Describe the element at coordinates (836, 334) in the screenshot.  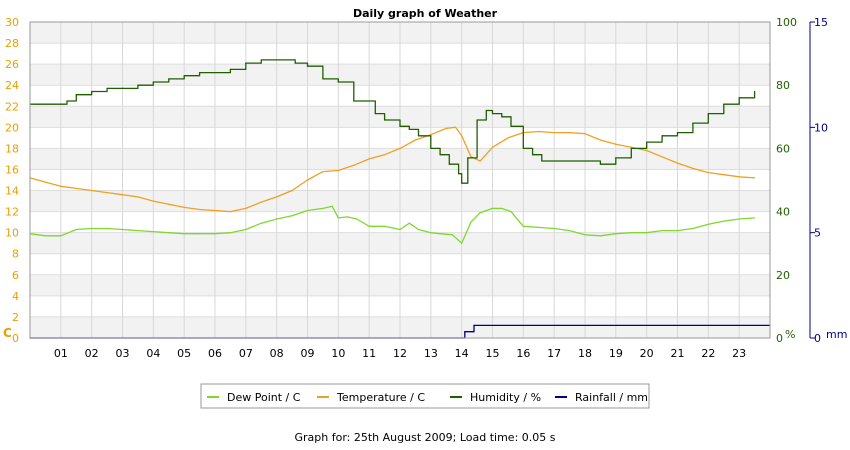
I see `rain-axis-label: mm` at that location.